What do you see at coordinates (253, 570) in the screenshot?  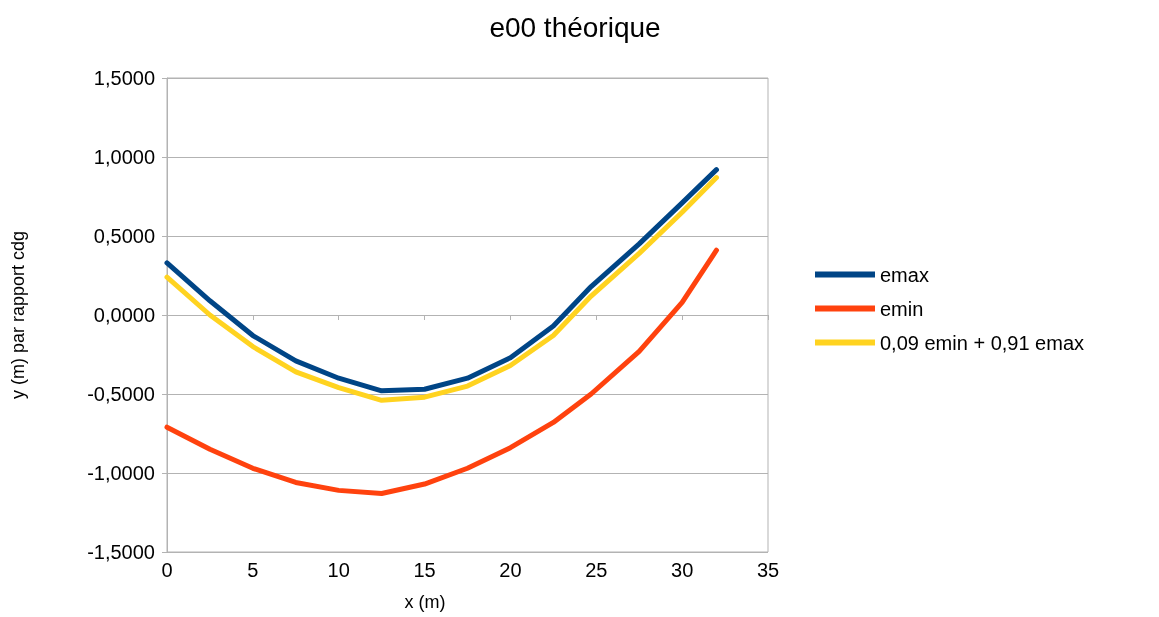 I see `x-tick-label: 5` at bounding box center [253, 570].